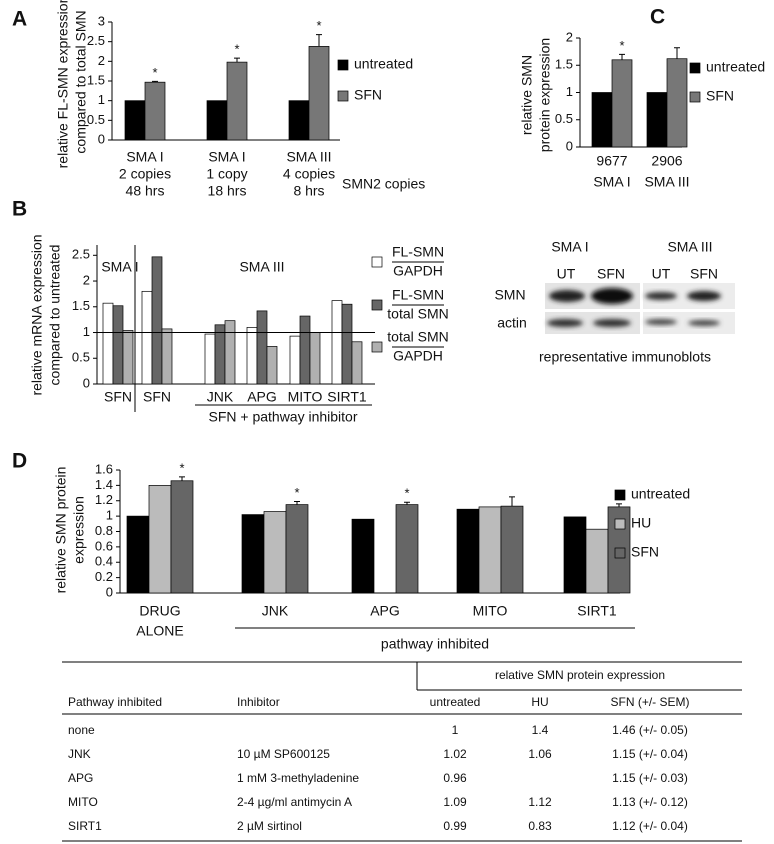 The width and height of the screenshot is (774, 844). Describe the element at coordinates (104, 530) in the screenshot. I see `y-tick-label: 0.8` at that location.